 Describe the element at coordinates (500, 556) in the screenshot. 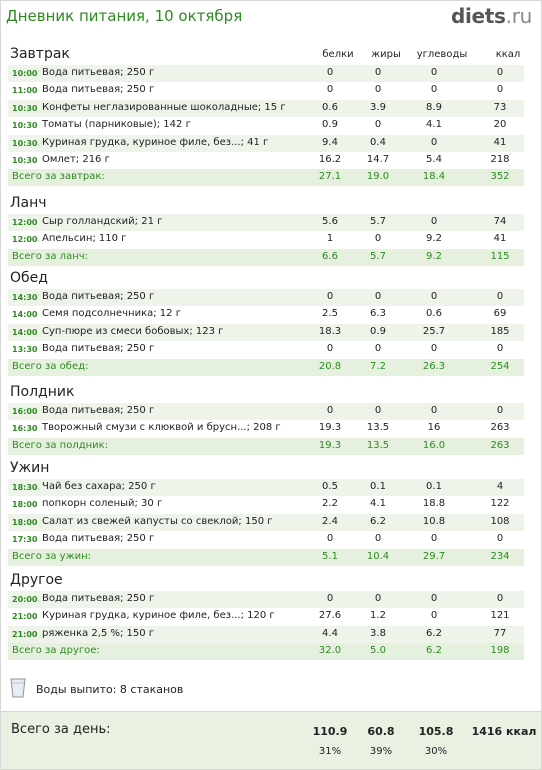

I see `kcal-value: 234` at that location.